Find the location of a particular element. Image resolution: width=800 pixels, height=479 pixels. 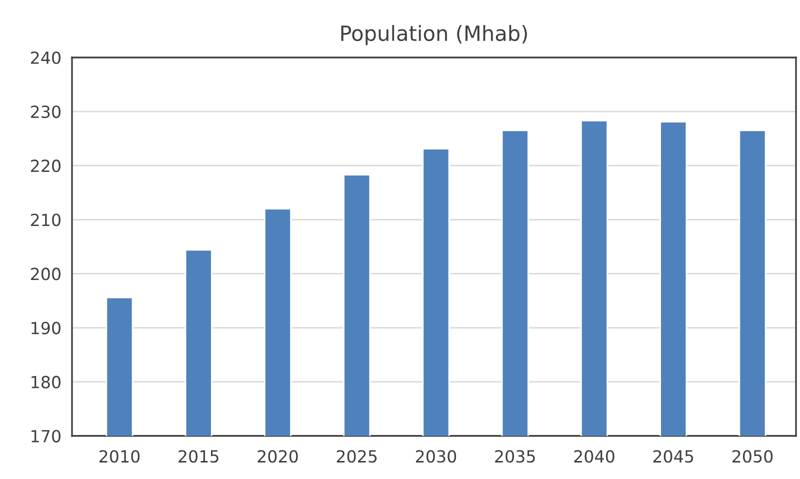

x-tick-label: 2035 is located at coordinates (515, 456).